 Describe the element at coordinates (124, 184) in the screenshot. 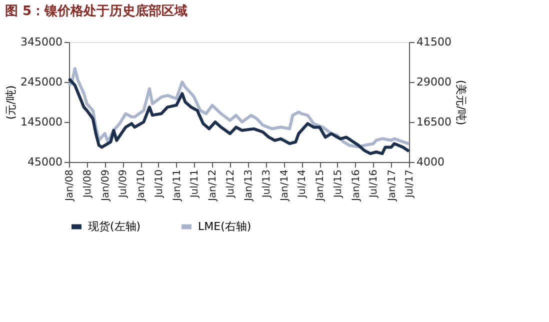

I see `x-tick-label: Jul/09` at that location.